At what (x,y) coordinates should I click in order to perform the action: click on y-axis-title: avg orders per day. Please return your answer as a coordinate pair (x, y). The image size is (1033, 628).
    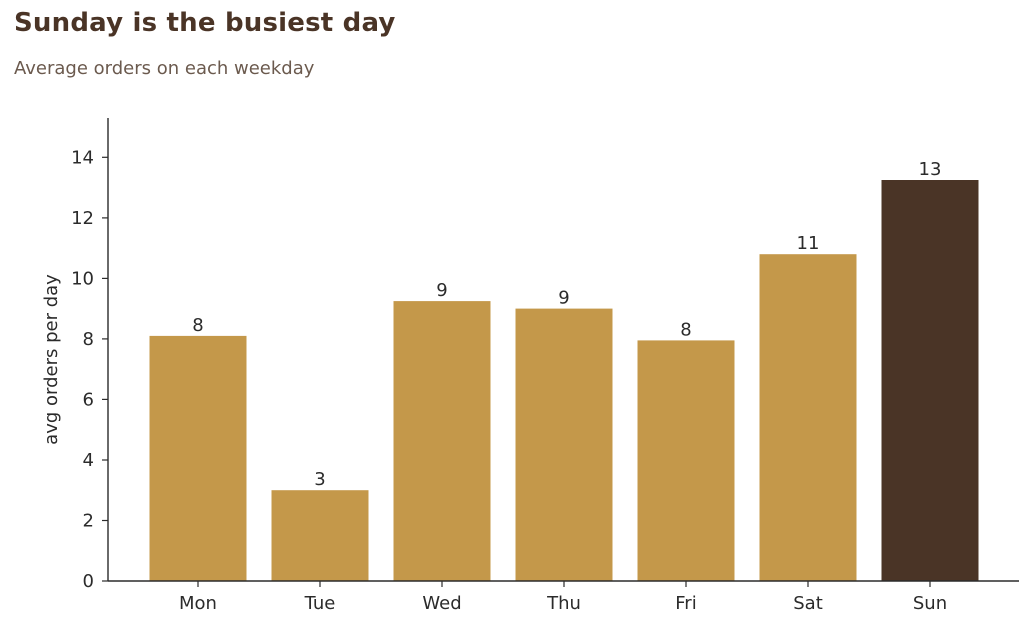
    Looking at the image, I should click on (51, 359).